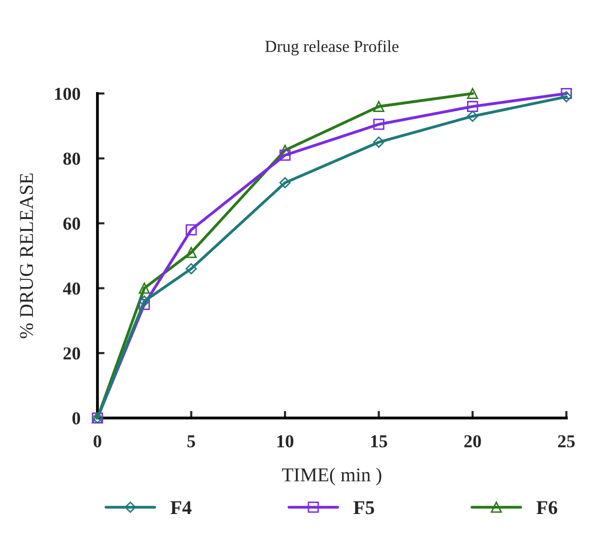 The width and height of the screenshot is (609, 550). Describe the element at coordinates (71, 353) in the screenshot. I see `y-tick-label: 20` at that location.